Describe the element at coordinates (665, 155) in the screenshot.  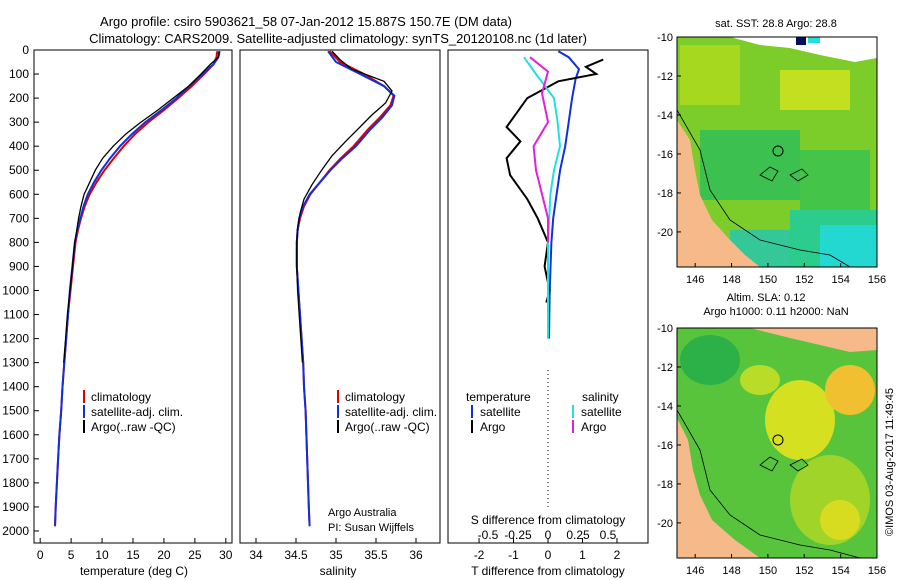
I see `map-y-tick-label: -16` at that location.